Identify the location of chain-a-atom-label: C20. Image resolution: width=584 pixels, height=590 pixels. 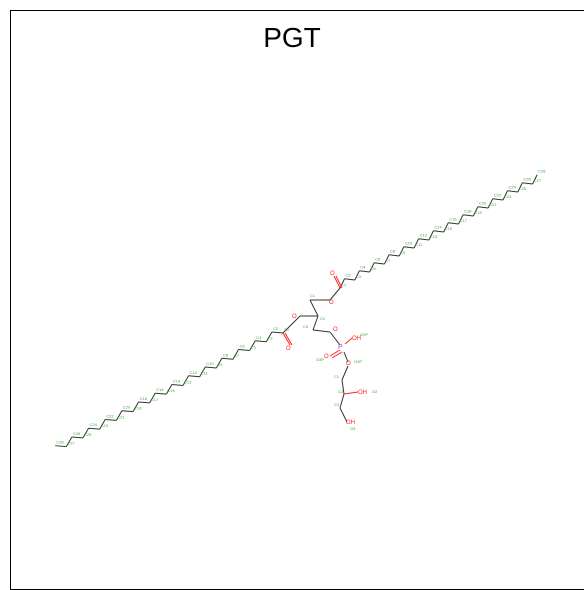
(127, 407).